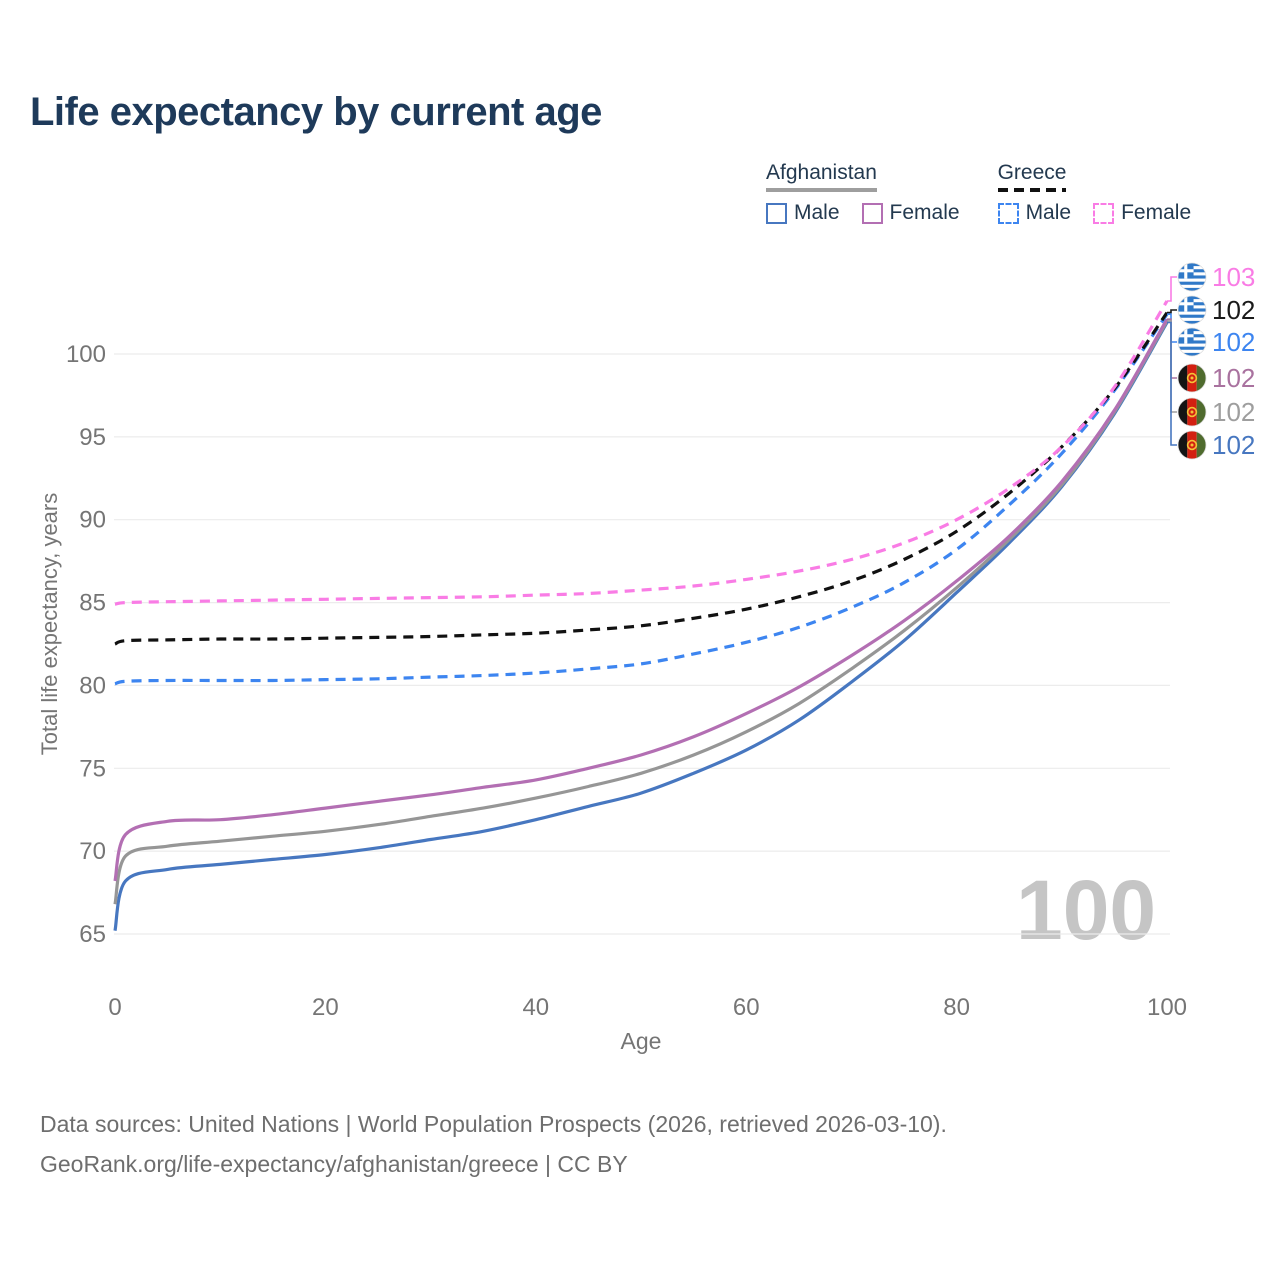 The height and width of the screenshot is (1280, 1280). I want to click on greece-female-swatch-icon, so click(1104, 213).